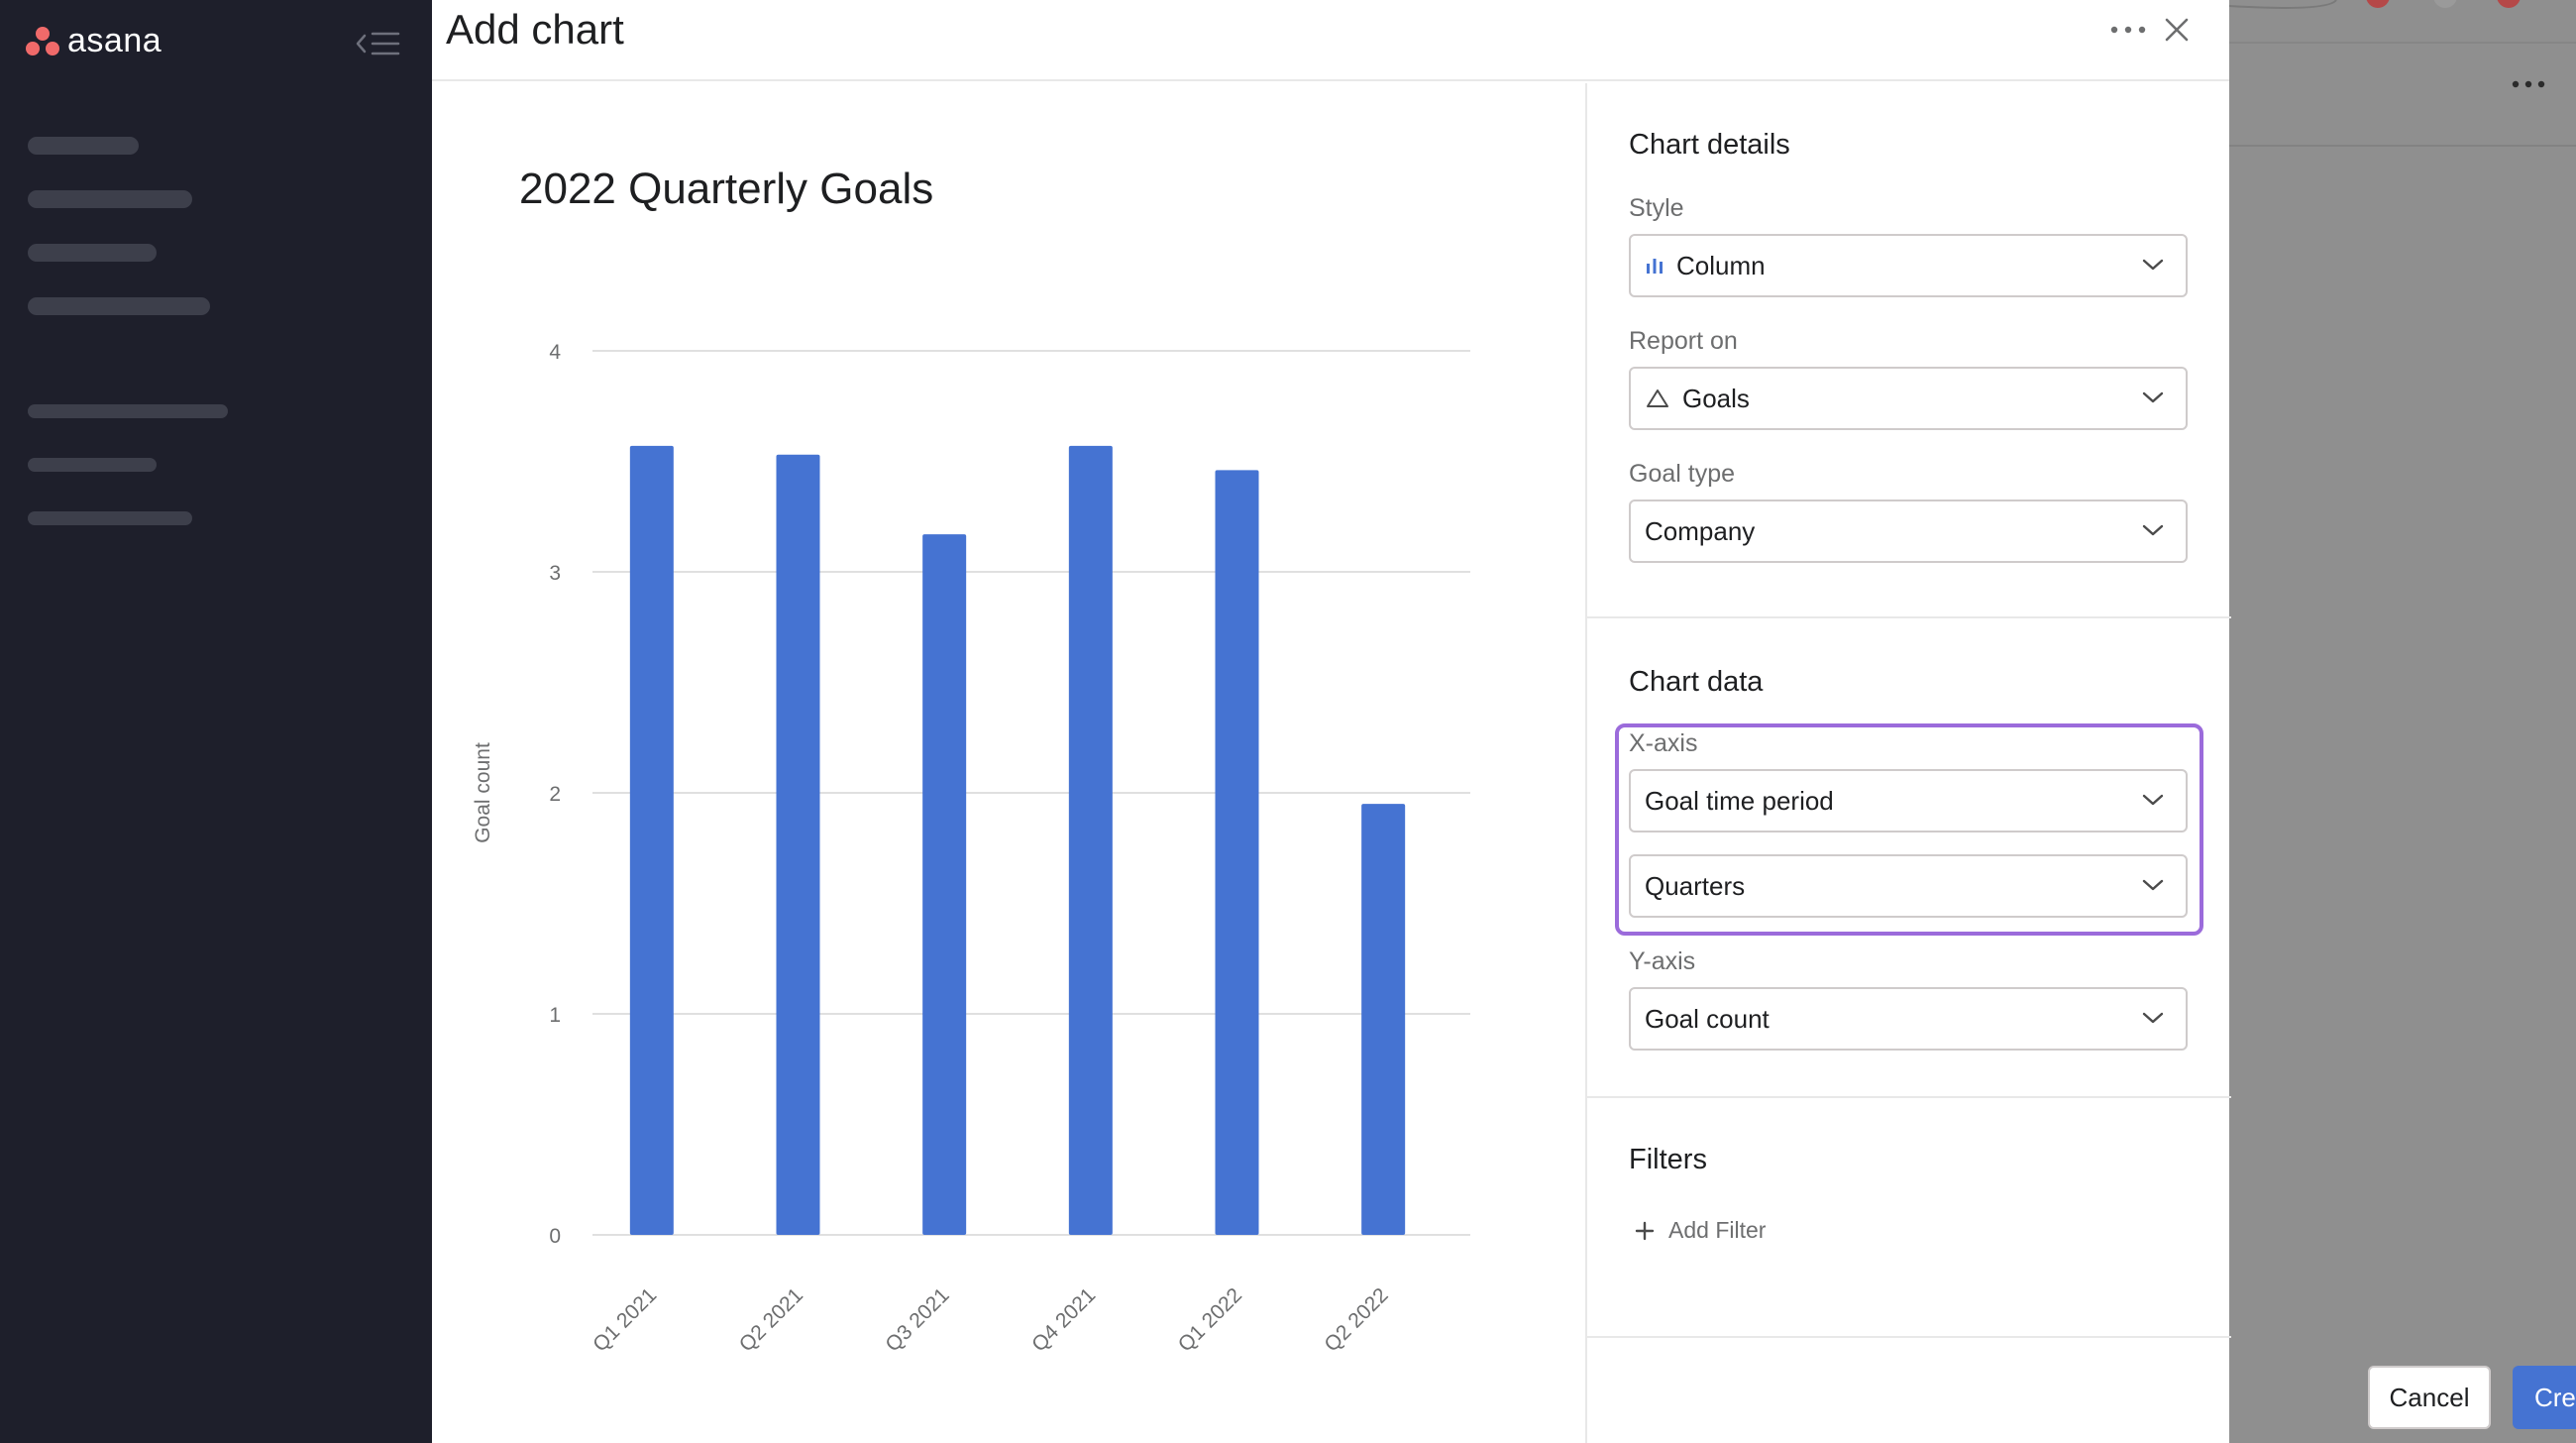 This screenshot has width=2576, height=1443. I want to click on background-page, so click(2402, 721).